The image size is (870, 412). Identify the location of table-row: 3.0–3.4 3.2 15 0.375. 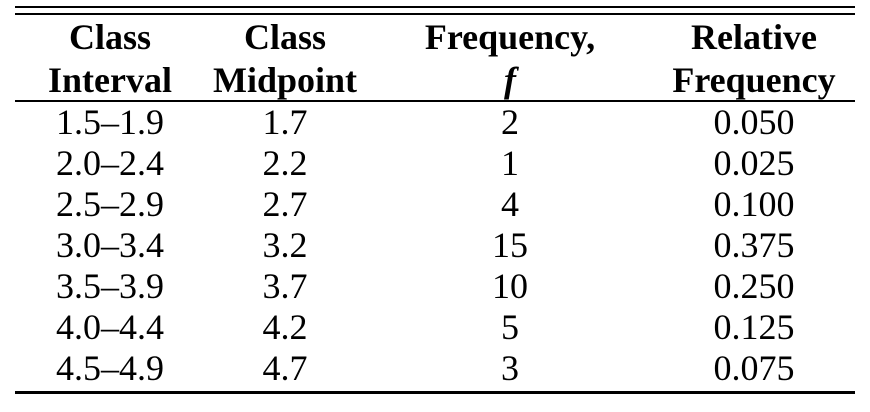
(434, 245).